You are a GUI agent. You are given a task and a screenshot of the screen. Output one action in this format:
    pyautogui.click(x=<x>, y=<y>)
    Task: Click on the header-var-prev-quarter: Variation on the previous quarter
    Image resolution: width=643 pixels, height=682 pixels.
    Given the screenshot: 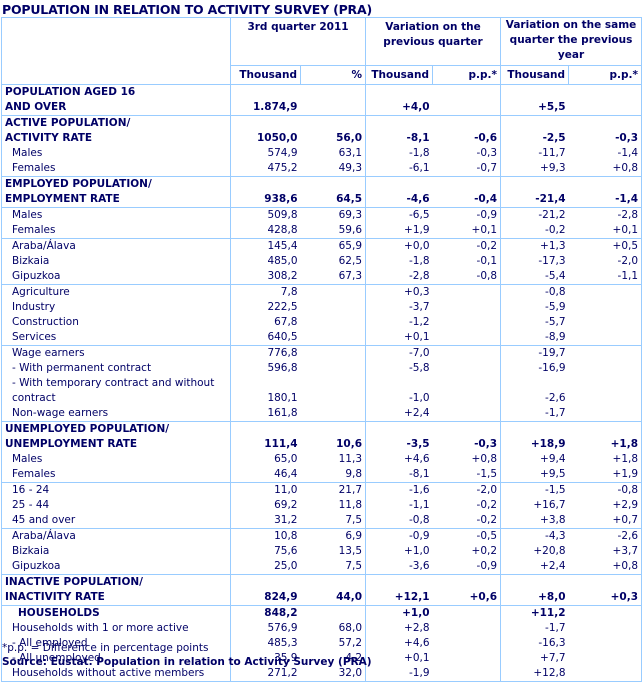 What is the action you would take?
    pyautogui.click(x=433, y=41)
    